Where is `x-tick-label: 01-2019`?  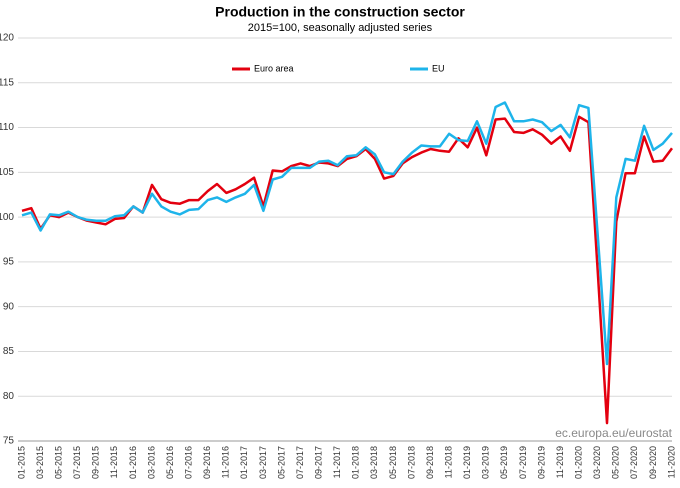
x-tick-label: 01-2019 is located at coordinates (467, 462).